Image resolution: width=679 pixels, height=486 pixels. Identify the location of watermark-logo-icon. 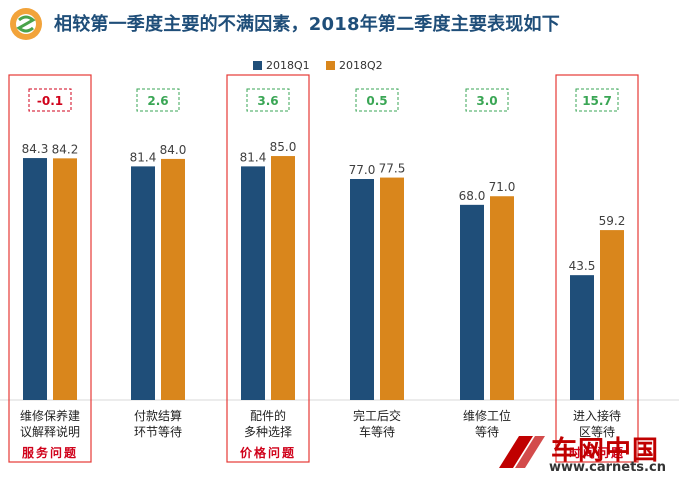
(522, 452).